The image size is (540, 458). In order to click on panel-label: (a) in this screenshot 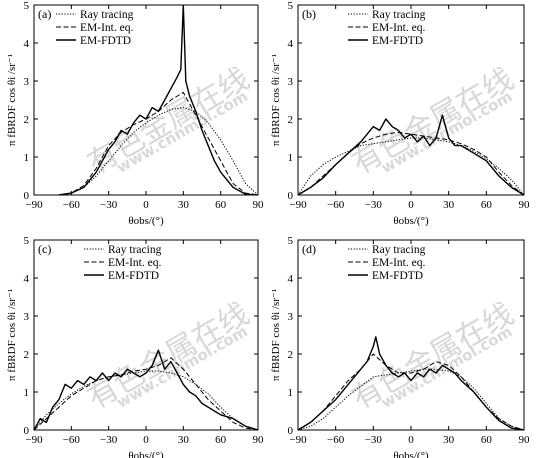, I will do `click(44, 14)`.